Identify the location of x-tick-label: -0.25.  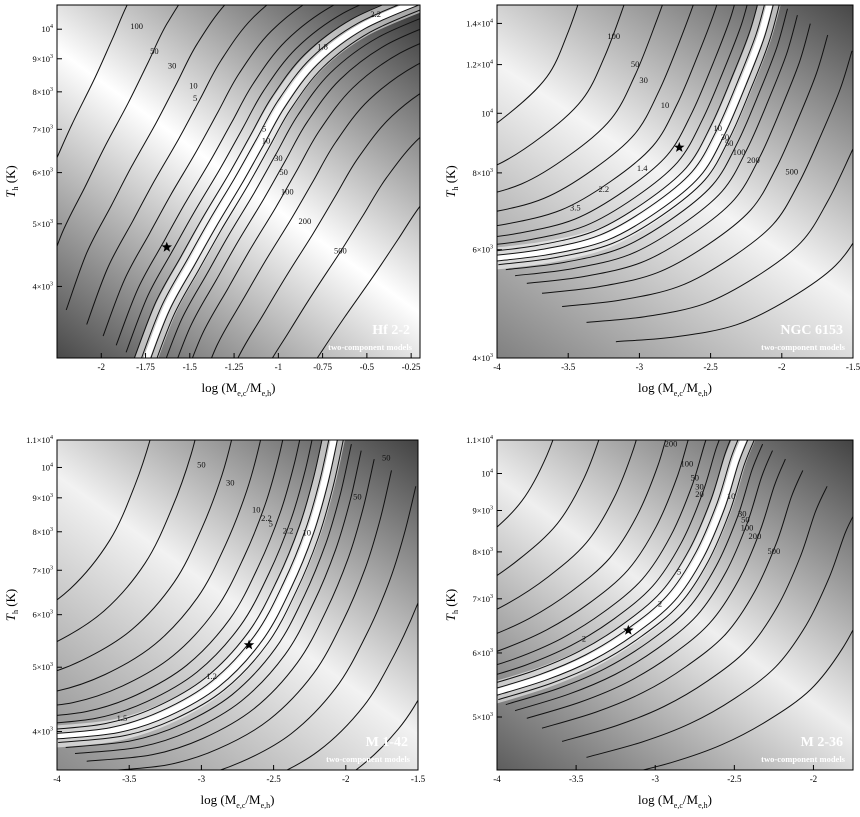
(411, 367).